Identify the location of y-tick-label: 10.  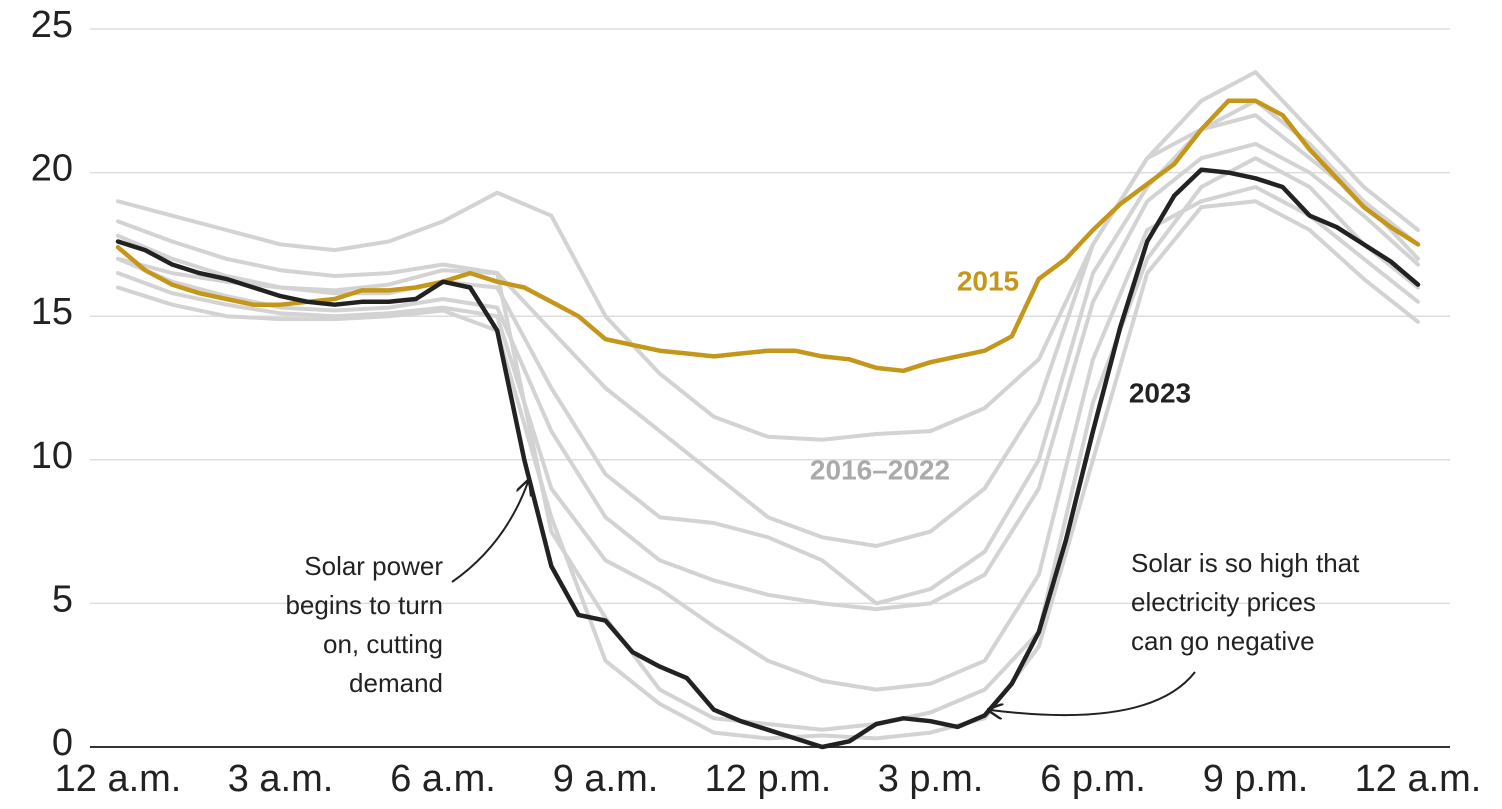
(52, 456).